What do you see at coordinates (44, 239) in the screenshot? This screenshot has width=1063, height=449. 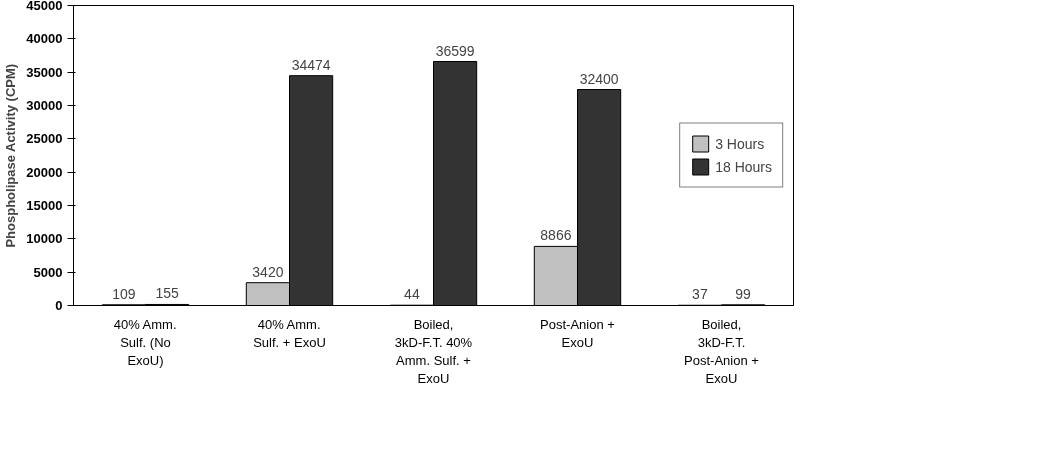 I see `y-tick-label: 10000` at bounding box center [44, 239].